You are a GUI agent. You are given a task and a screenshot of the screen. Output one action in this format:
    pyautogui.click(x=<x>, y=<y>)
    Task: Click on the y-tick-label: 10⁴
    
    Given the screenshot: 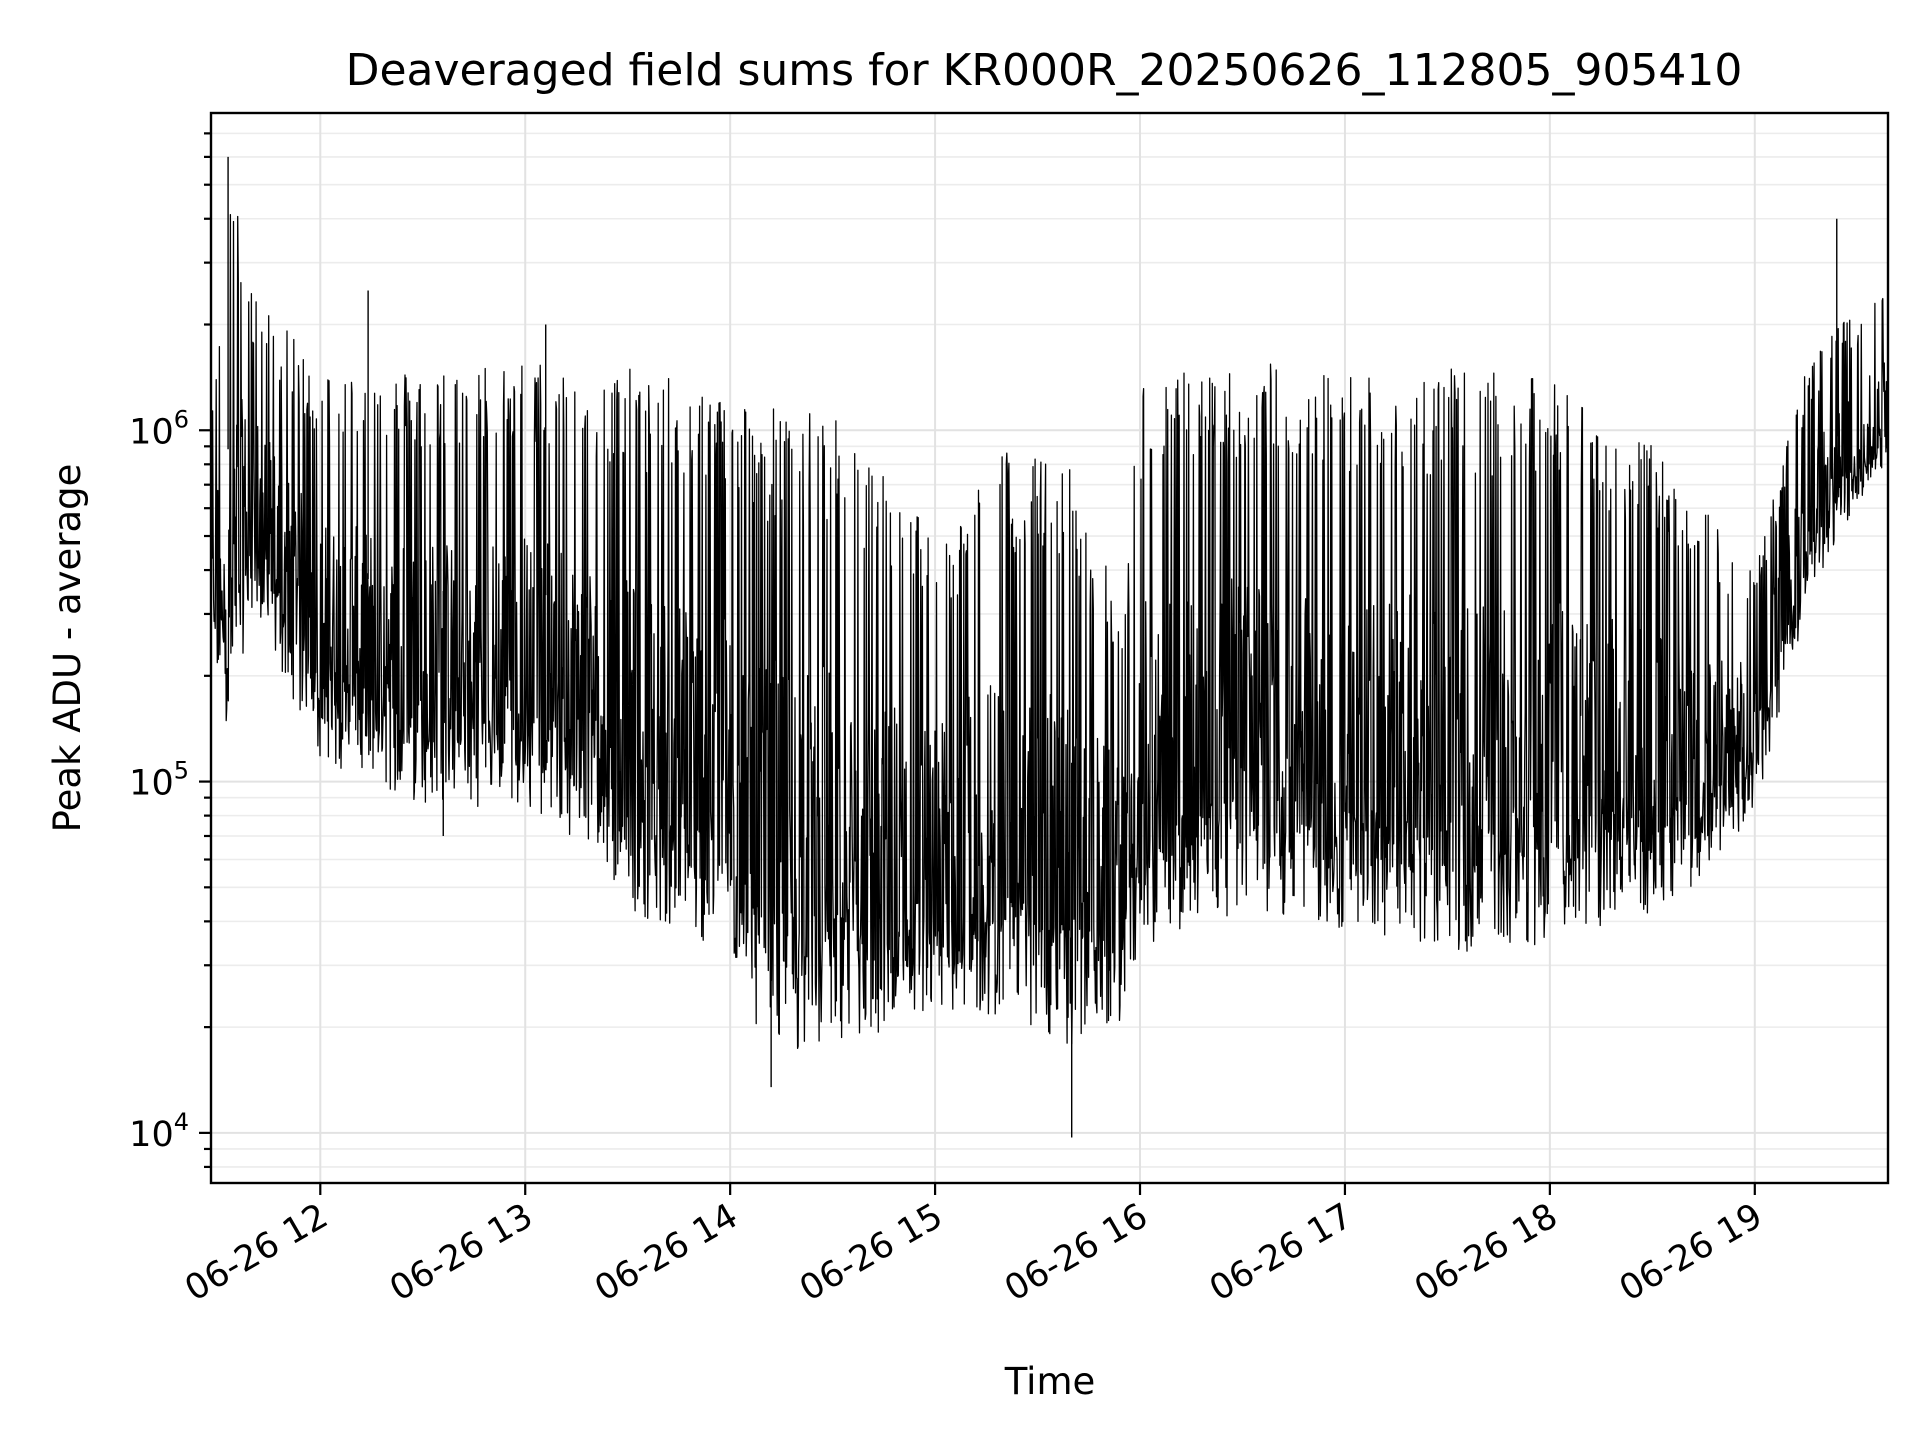 What is the action you would take?
    pyautogui.click(x=159, y=1131)
    